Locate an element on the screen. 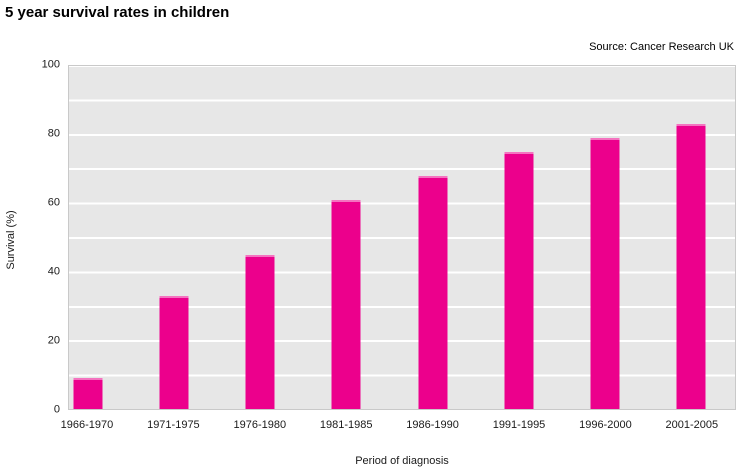  bar-1976-1980 is located at coordinates (260, 331).